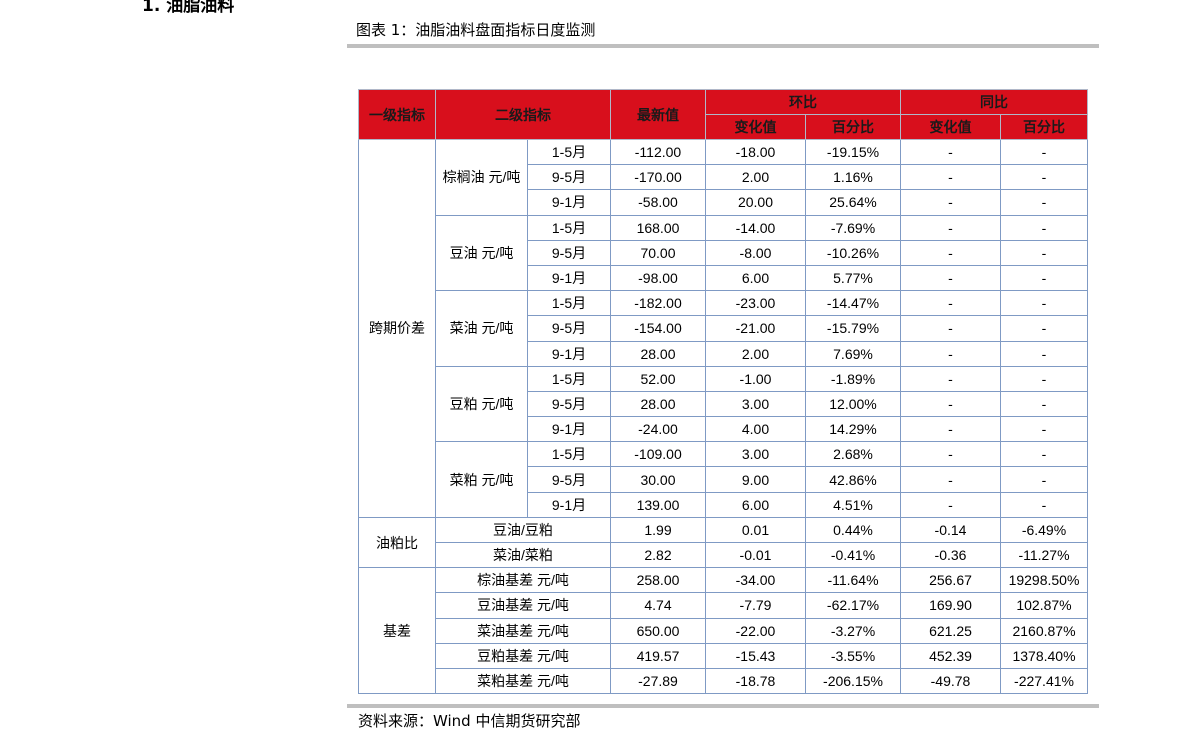 The height and width of the screenshot is (750, 1191). What do you see at coordinates (723, 202) in the screenshot?
I see `table-row: 9-1月 -58.00 20.00 25.64% - -` at bounding box center [723, 202].